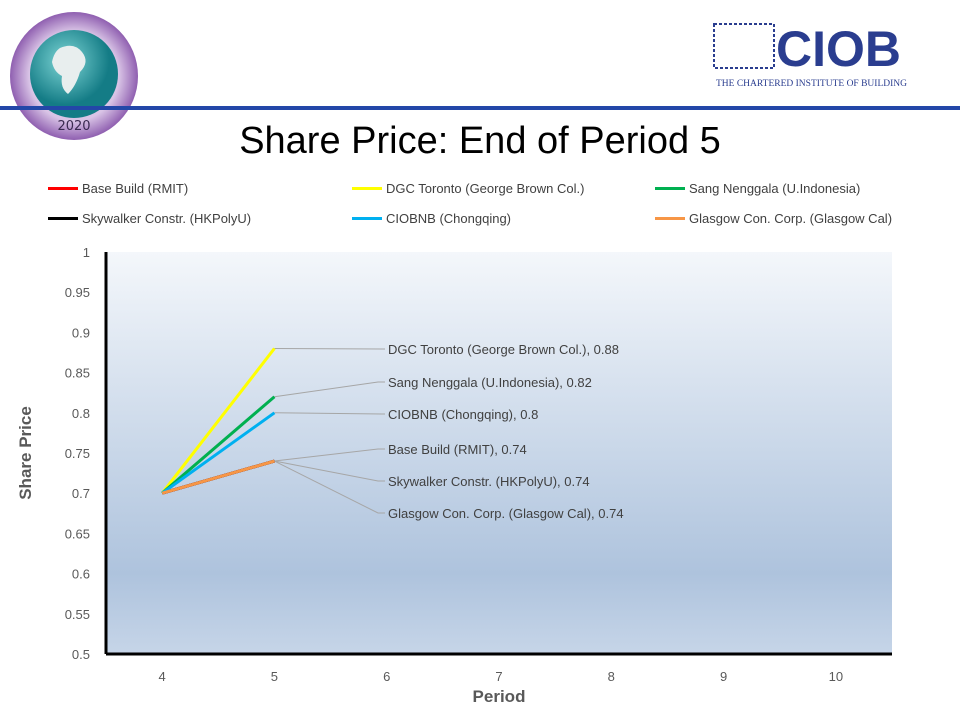 Image resolution: width=960 pixels, height=720 pixels. What do you see at coordinates (77, 614) in the screenshot?
I see `y-tick-label: 0.55` at bounding box center [77, 614].